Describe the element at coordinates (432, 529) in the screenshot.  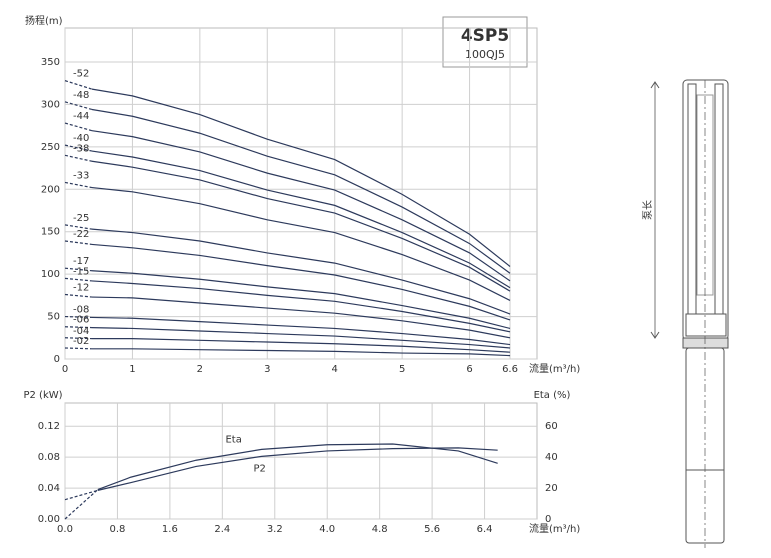
I see `x-tick-label: 5.6` at that location.